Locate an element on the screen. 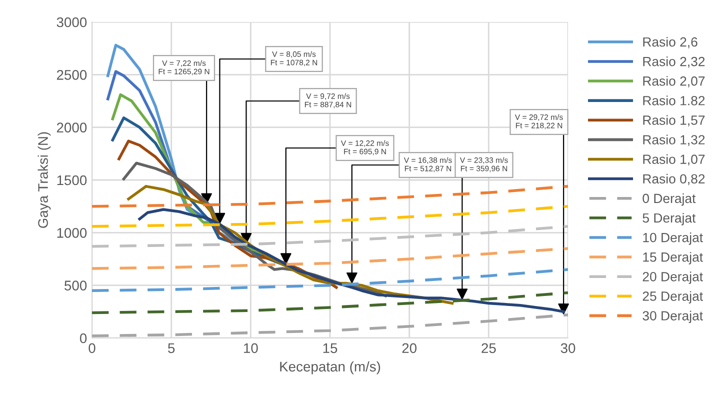  y-tick-label: 1500 is located at coordinates (72, 180).